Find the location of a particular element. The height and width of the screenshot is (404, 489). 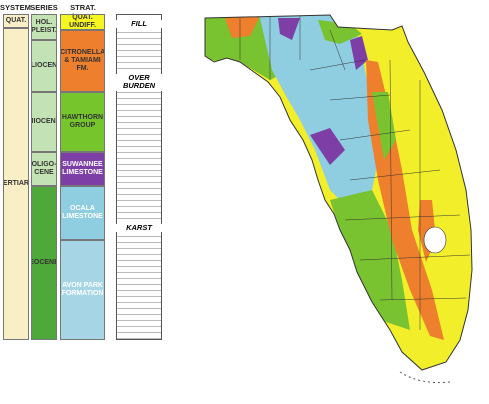

strat-cell: AVON PARK FORMATION is located at coordinates (82, 290).